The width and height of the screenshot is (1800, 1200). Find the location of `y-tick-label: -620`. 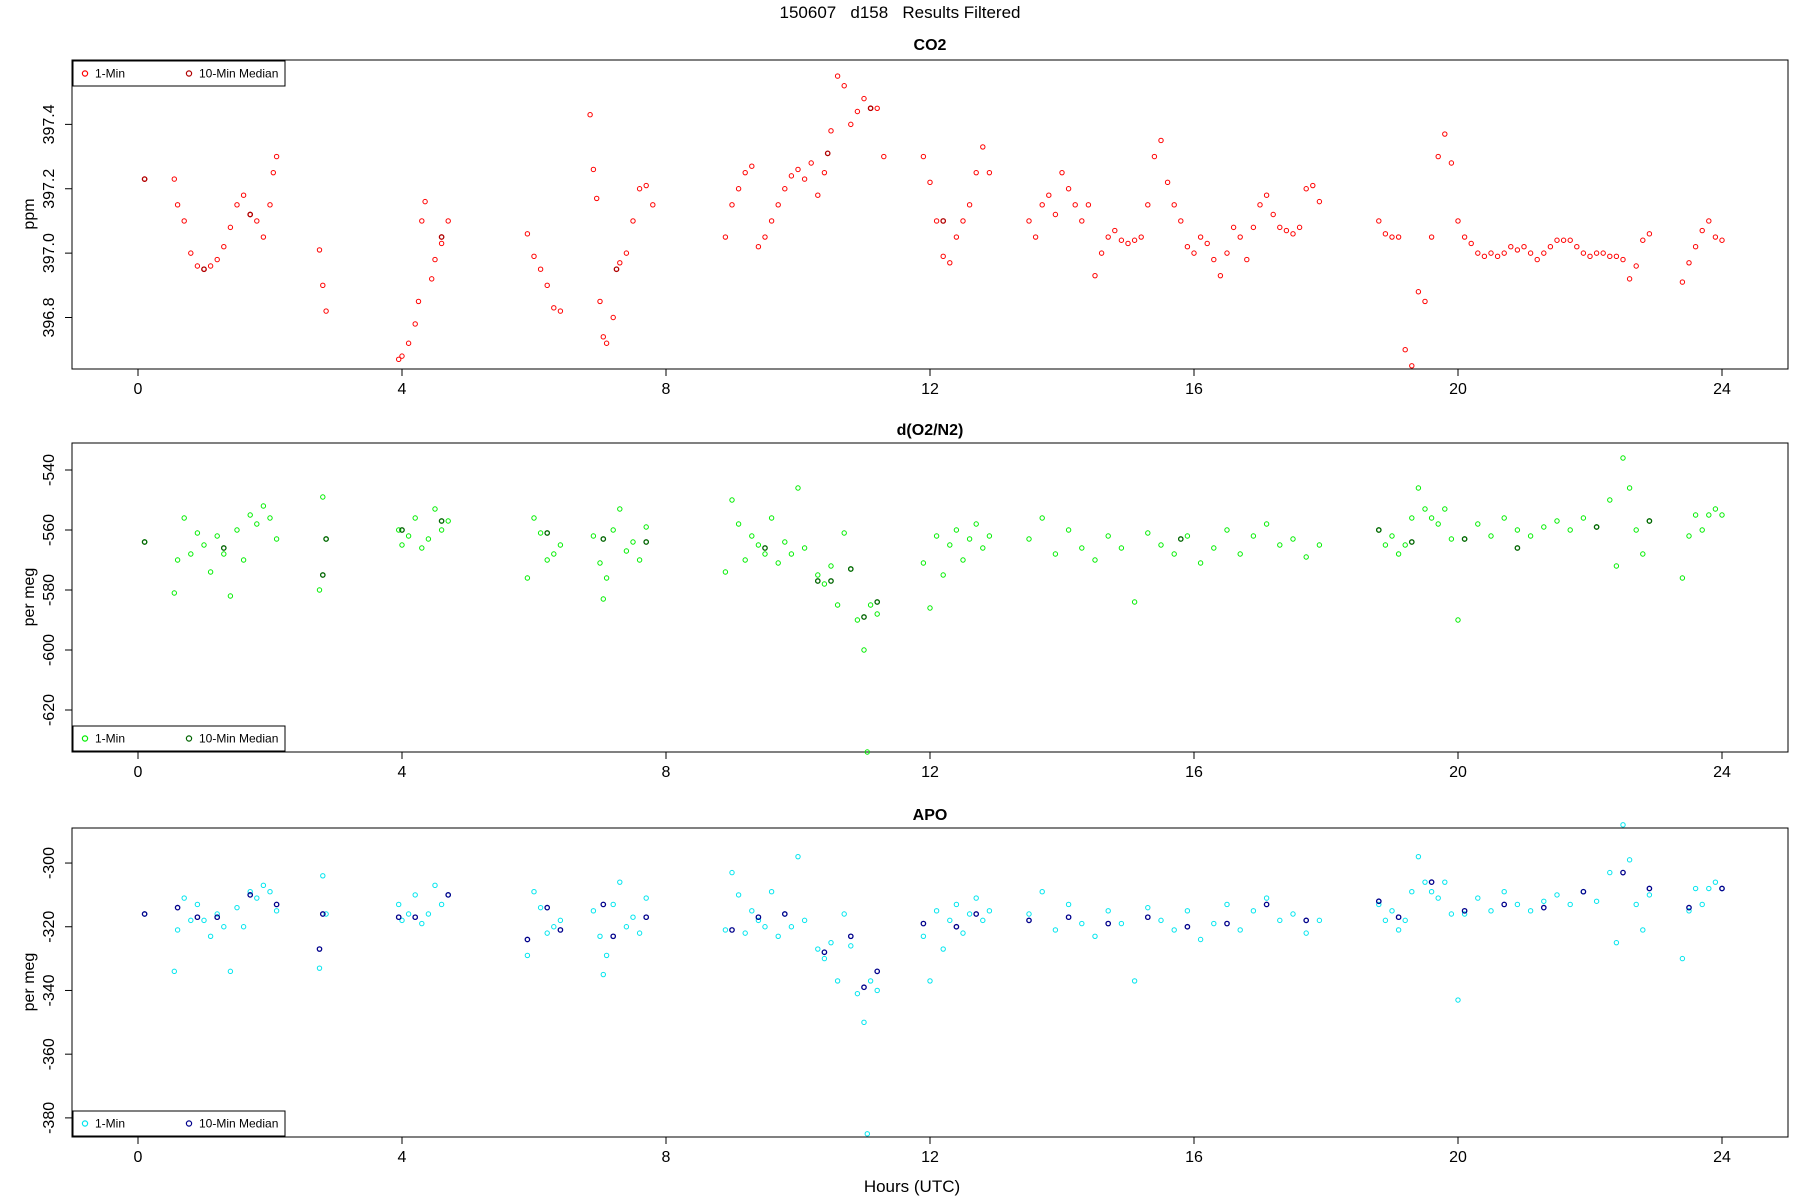

y-tick-label: -620 is located at coordinates (49, 710).